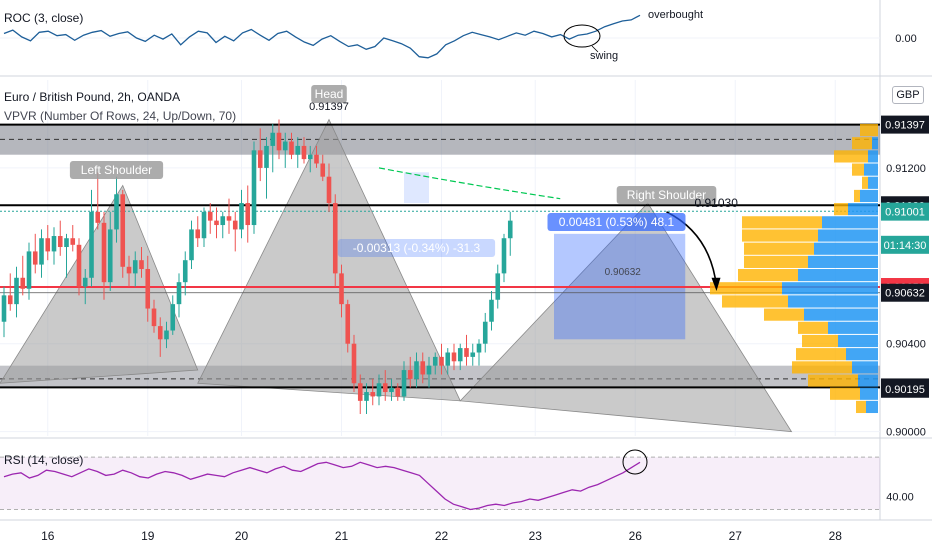 This screenshot has height=550, width=932. What do you see at coordinates (716, 284) in the screenshot?
I see `black-arrow-head` at bounding box center [716, 284].